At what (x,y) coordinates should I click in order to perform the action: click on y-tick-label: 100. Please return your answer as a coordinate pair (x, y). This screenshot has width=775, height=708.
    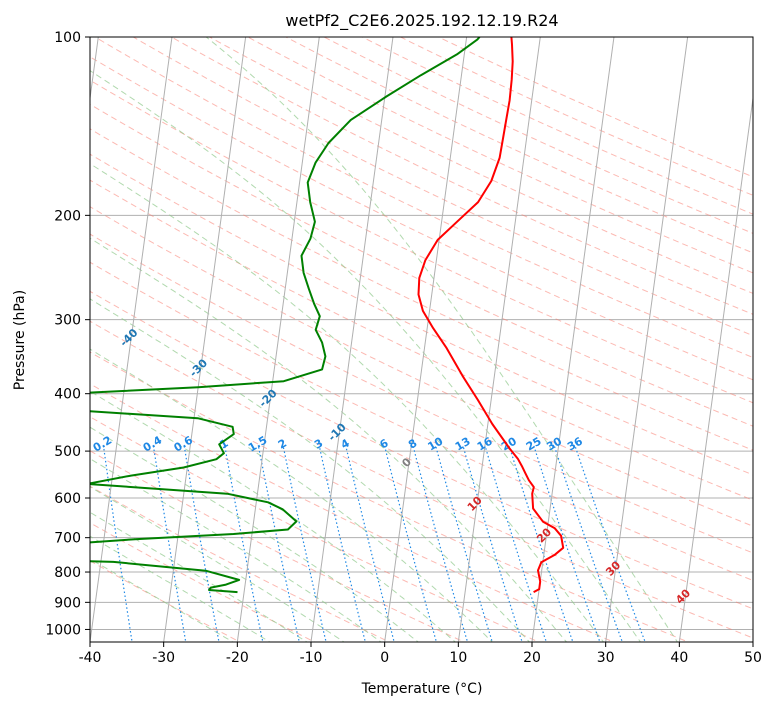
    Looking at the image, I should click on (67, 38).